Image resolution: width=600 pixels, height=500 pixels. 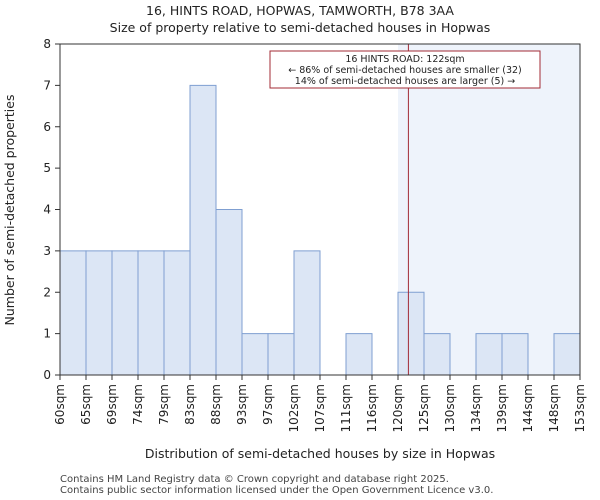 I want to click on x-tick-label: 120sqm, so click(x=398, y=408).